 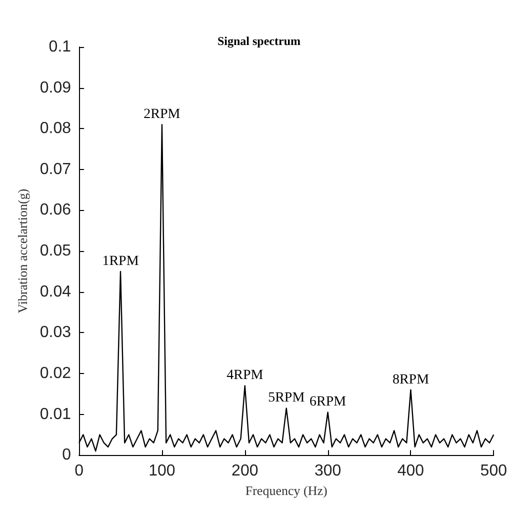 I want to click on annotation: 5RPM, so click(x=287, y=398).